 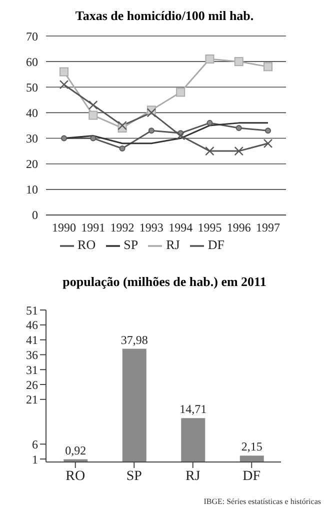 I want to click on y-tick-label: 0, so click(x=35, y=215).